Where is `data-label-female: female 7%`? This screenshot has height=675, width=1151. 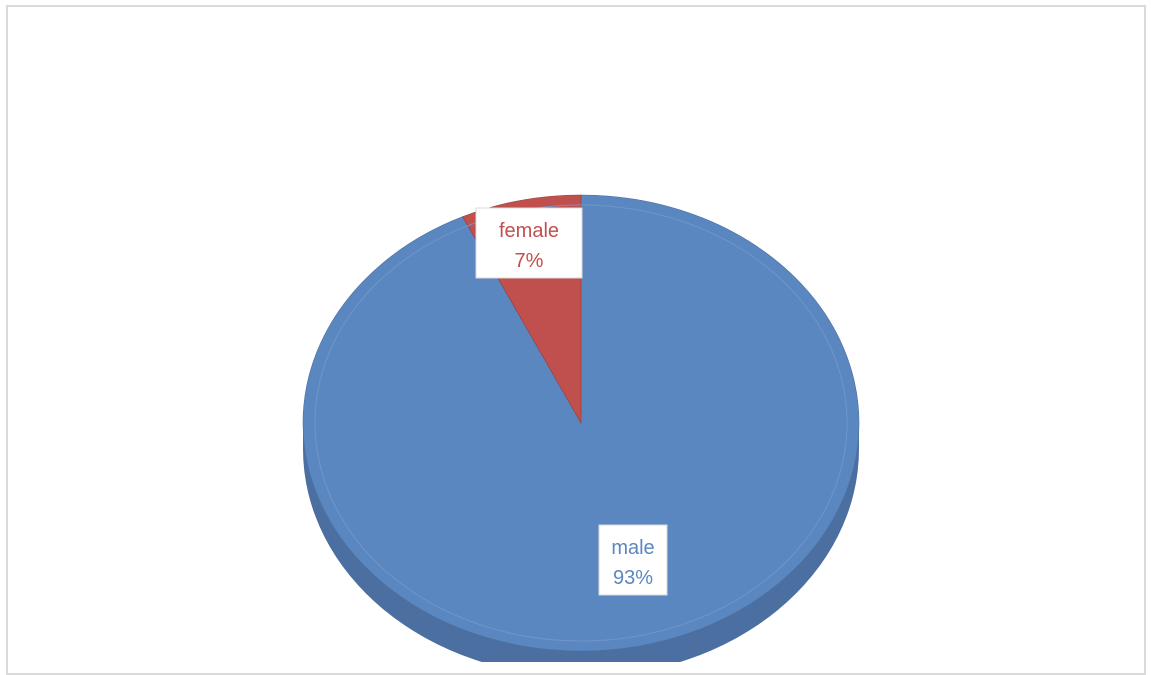
data-label-female: female 7% is located at coordinates (529, 243).